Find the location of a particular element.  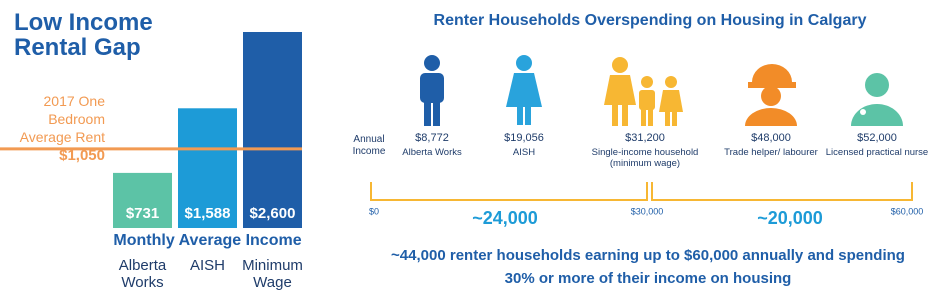

item-amount: $8,772 is located at coordinates (432, 138).